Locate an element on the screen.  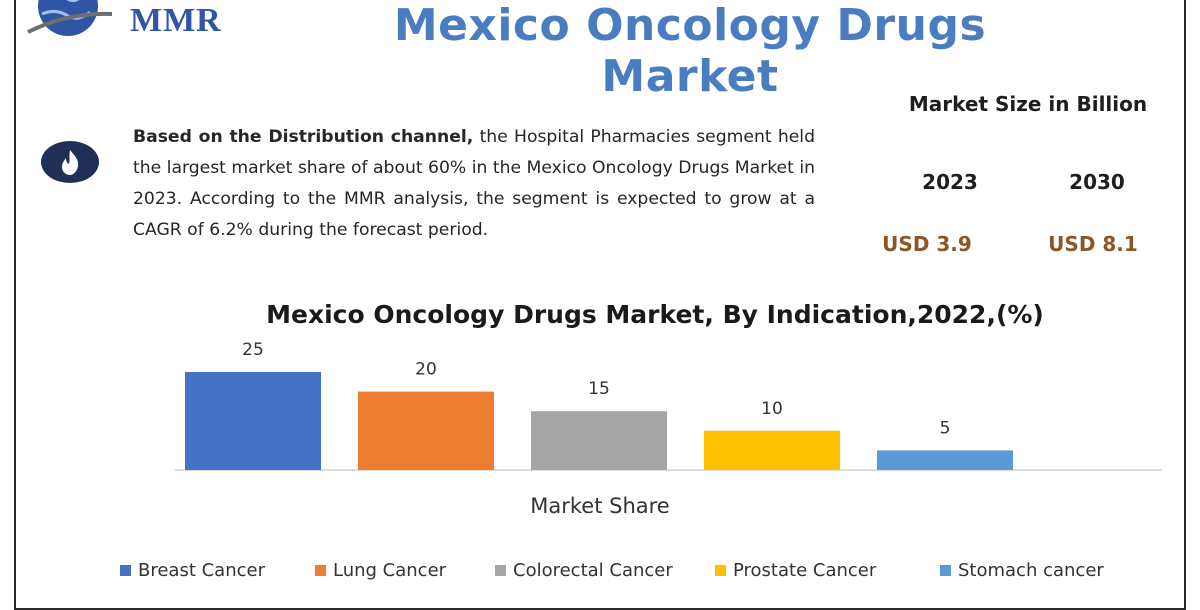
legend-item: Stomach cancer is located at coordinates (1022, 570).